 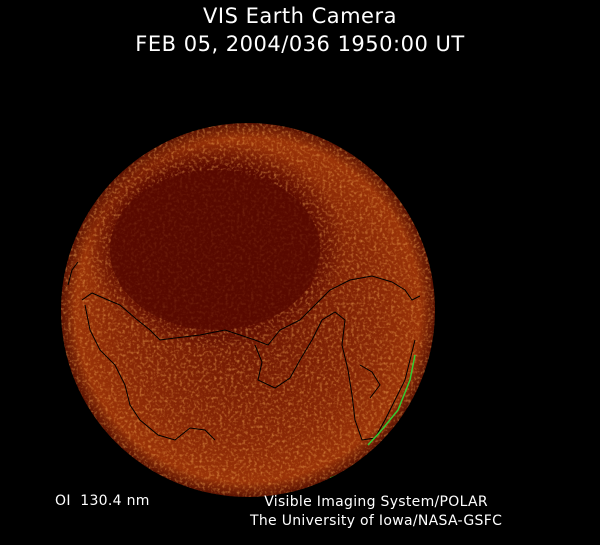 I want to click on terminator-line, so click(x=391, y=400).